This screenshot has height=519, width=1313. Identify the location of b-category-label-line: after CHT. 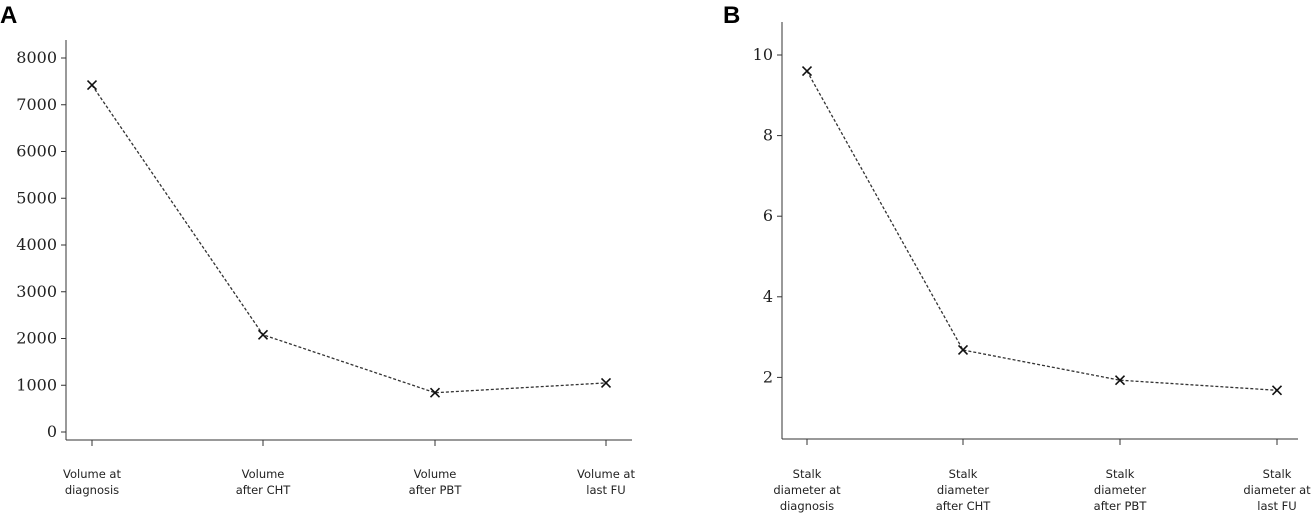
(964, 506).